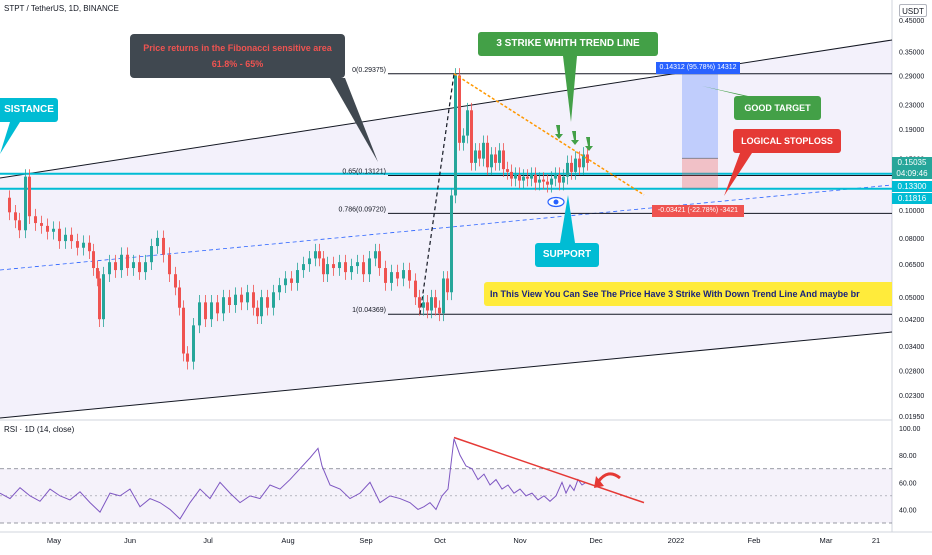  Describe the element at coordinates (911, 53) in the screenshot. I see `price-tick-label: 0.35000` at that location.